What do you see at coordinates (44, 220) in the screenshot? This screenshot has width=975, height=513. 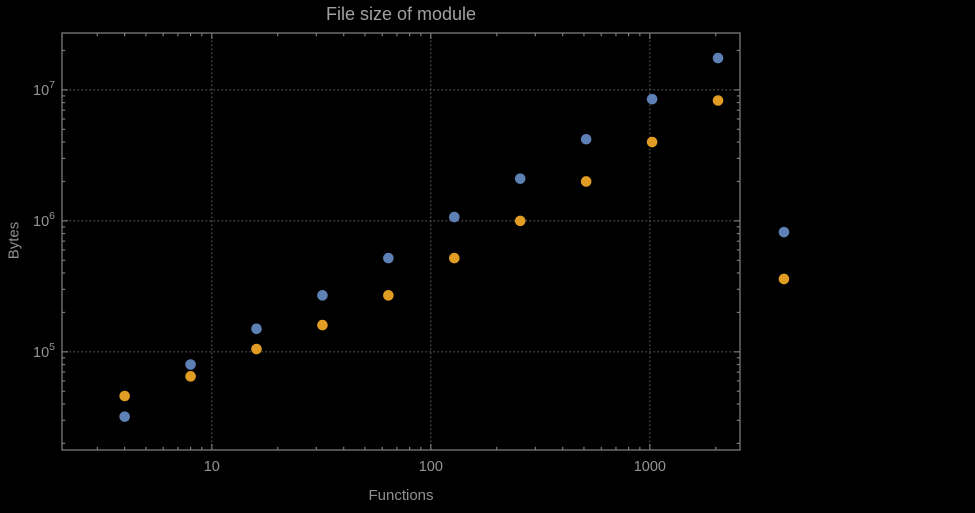 I see `y-tick-label: 10⁶` at bounding box center [44, 220].